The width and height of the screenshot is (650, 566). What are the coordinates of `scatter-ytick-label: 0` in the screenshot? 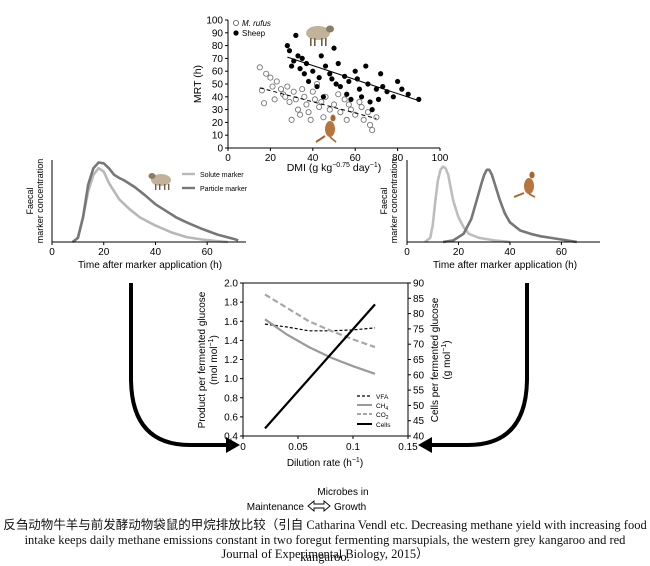 It's located at (220, 149).